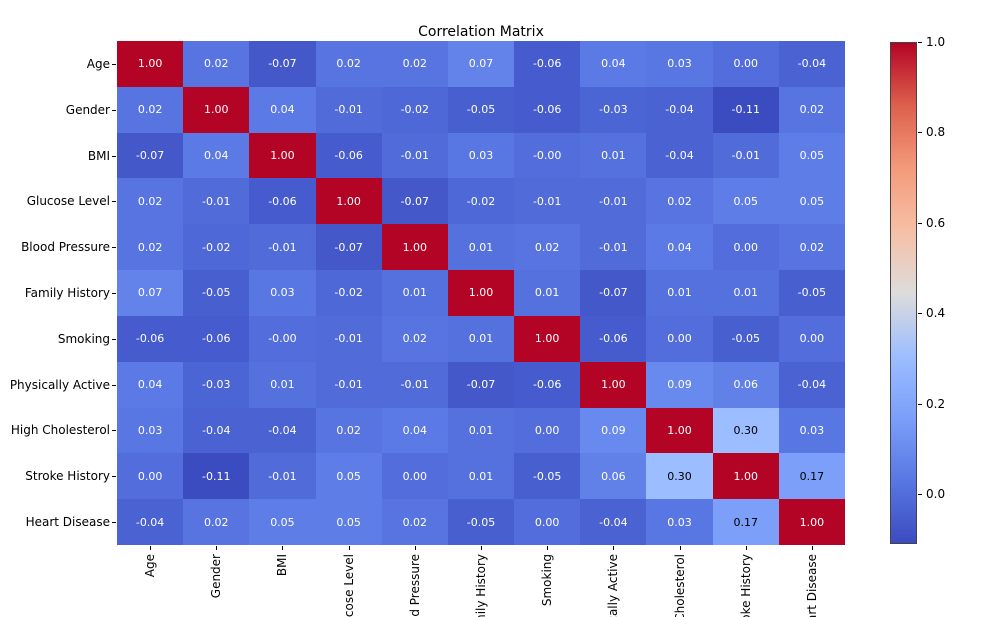 This screenshot has height=617, width=1000. I want to click on x-tick-label: BMI, so click(282, 565).